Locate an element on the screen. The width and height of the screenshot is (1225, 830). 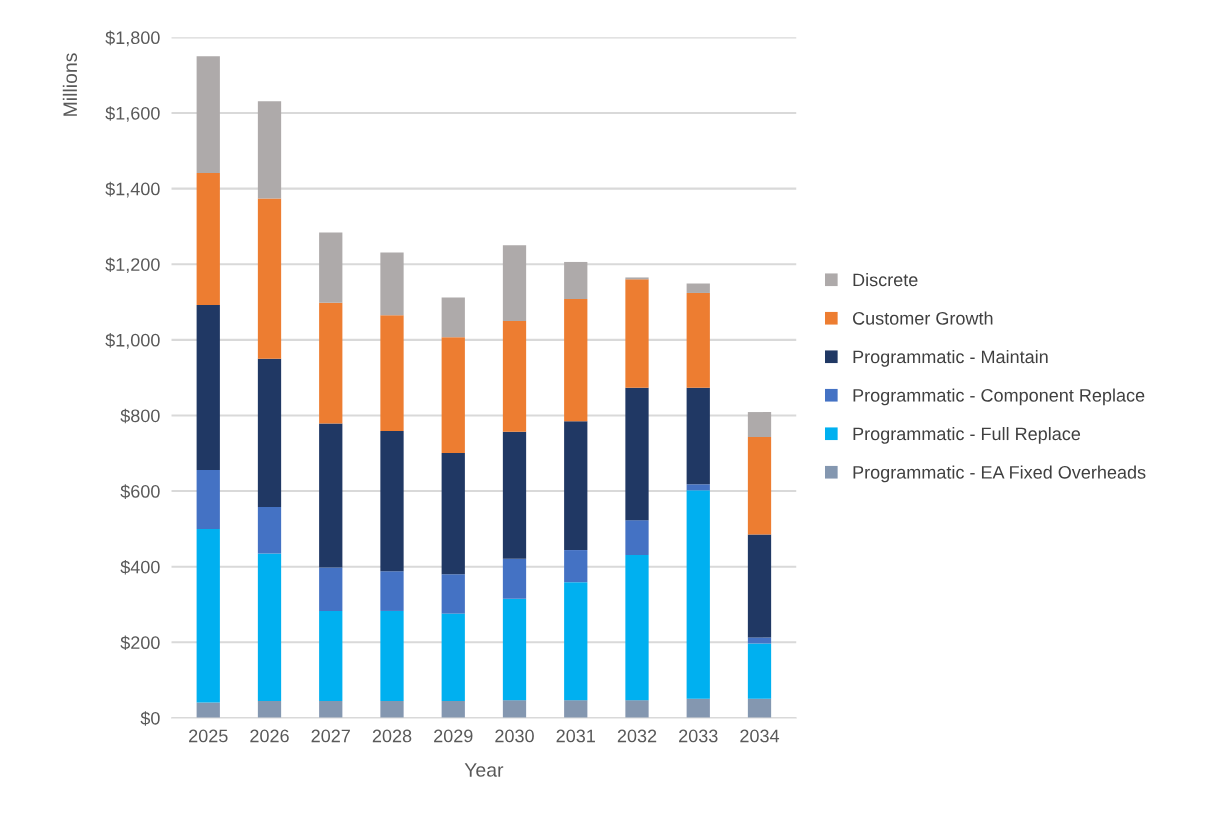
x-tick-label: 2032 is located at coordinates (637, 736).